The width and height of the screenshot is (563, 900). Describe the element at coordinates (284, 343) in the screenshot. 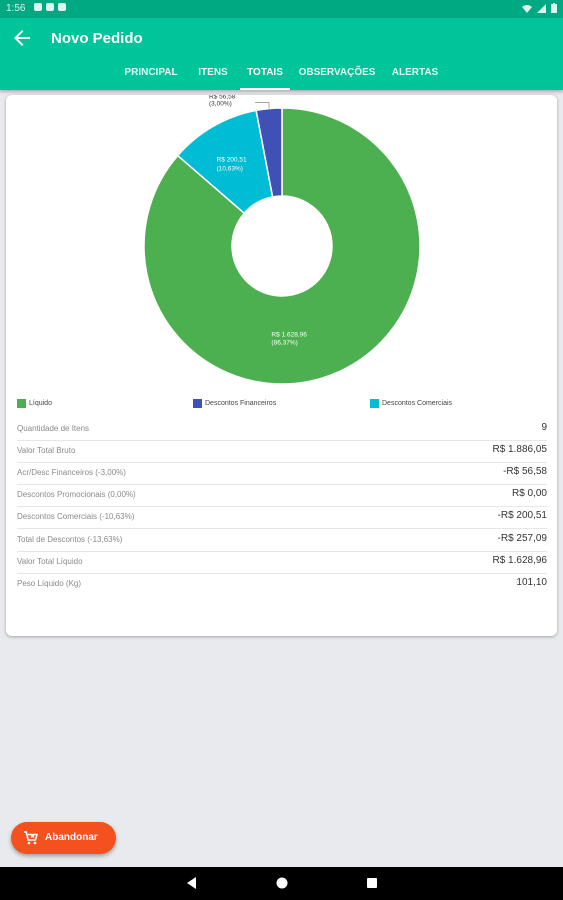

I see `slice-label: (86,37%)` at that location.